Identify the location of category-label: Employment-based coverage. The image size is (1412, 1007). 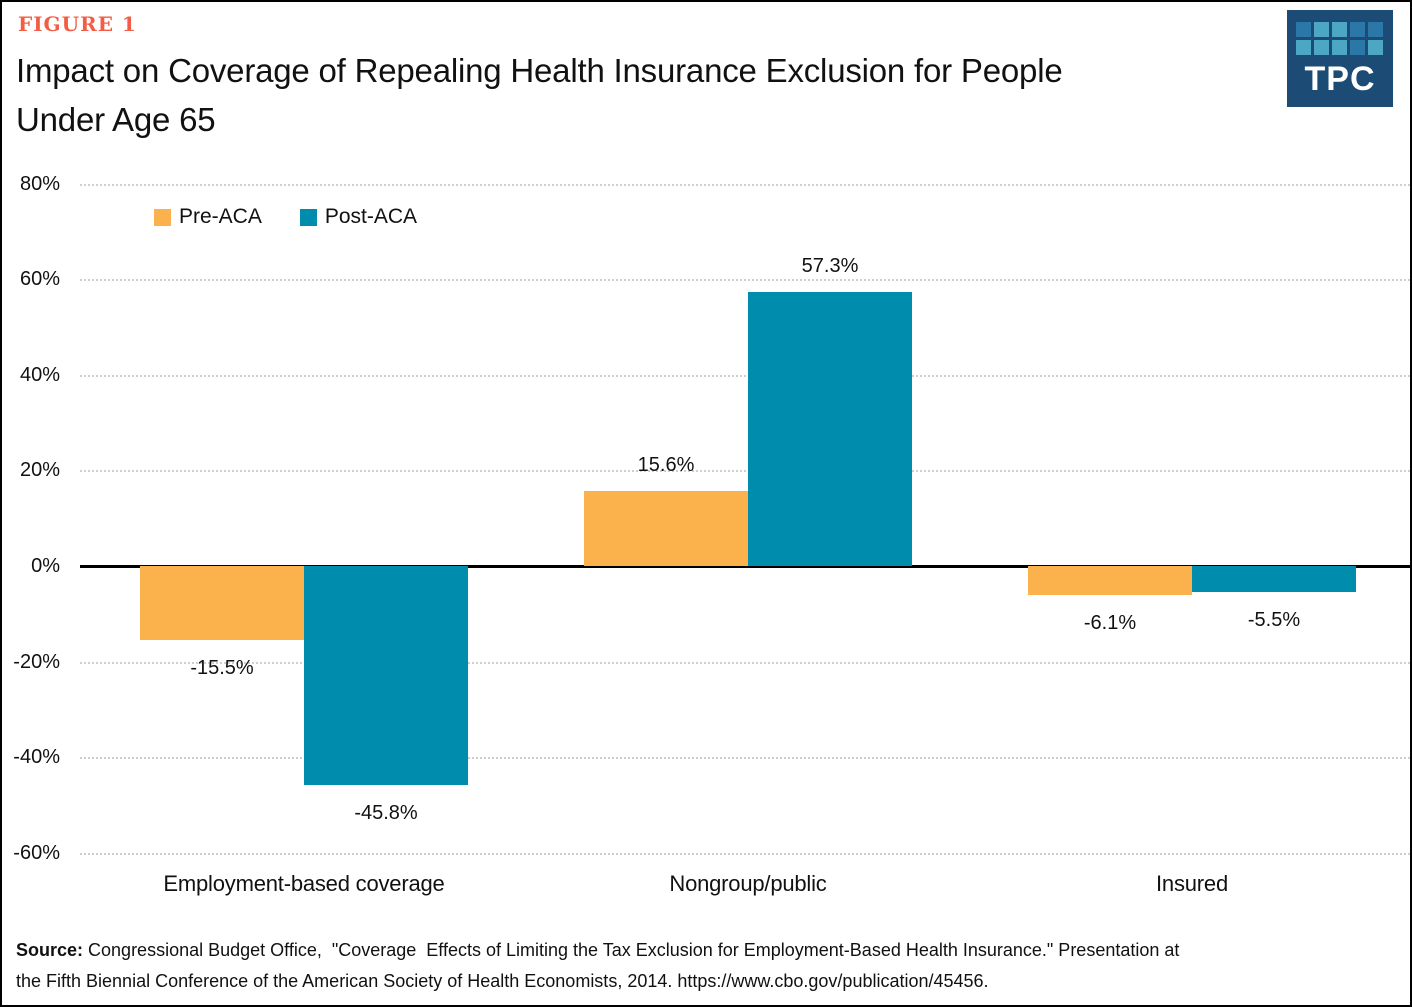
(304, 883).